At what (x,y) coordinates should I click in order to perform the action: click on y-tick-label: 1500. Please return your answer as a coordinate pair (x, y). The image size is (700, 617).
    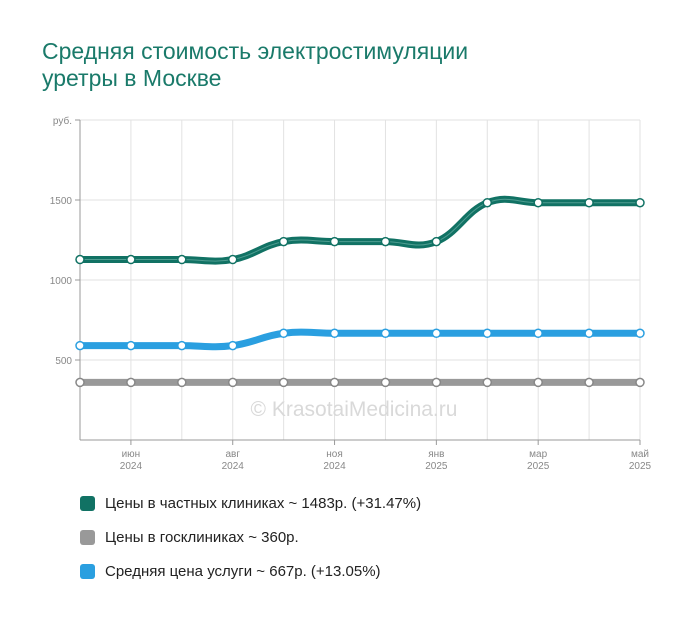
    Looking at the image, I should click on (61, 201).